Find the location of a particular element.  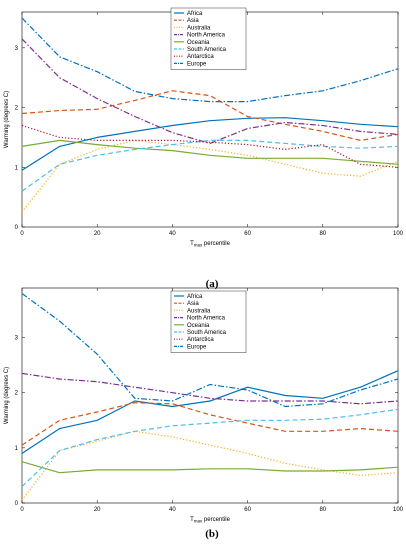

series-line-asia is located at coordinates (210, 115).